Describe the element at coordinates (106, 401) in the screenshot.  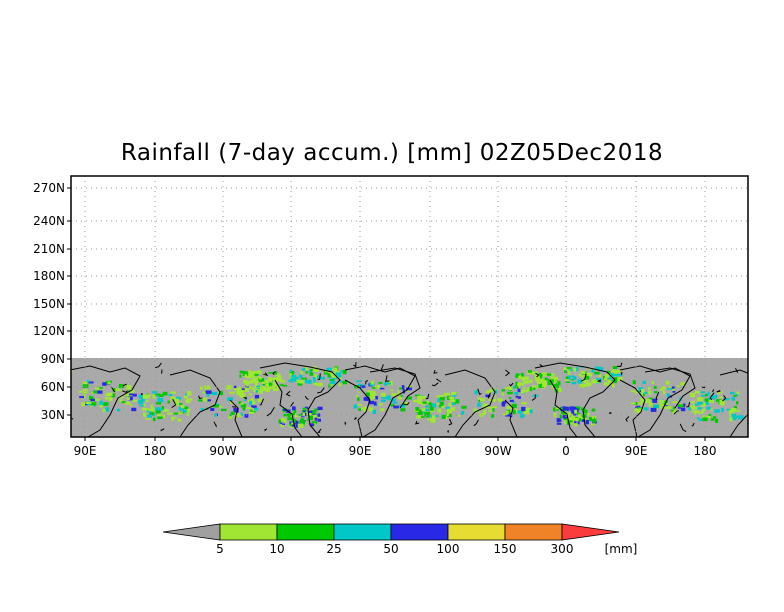
I see `coastline` at that location.